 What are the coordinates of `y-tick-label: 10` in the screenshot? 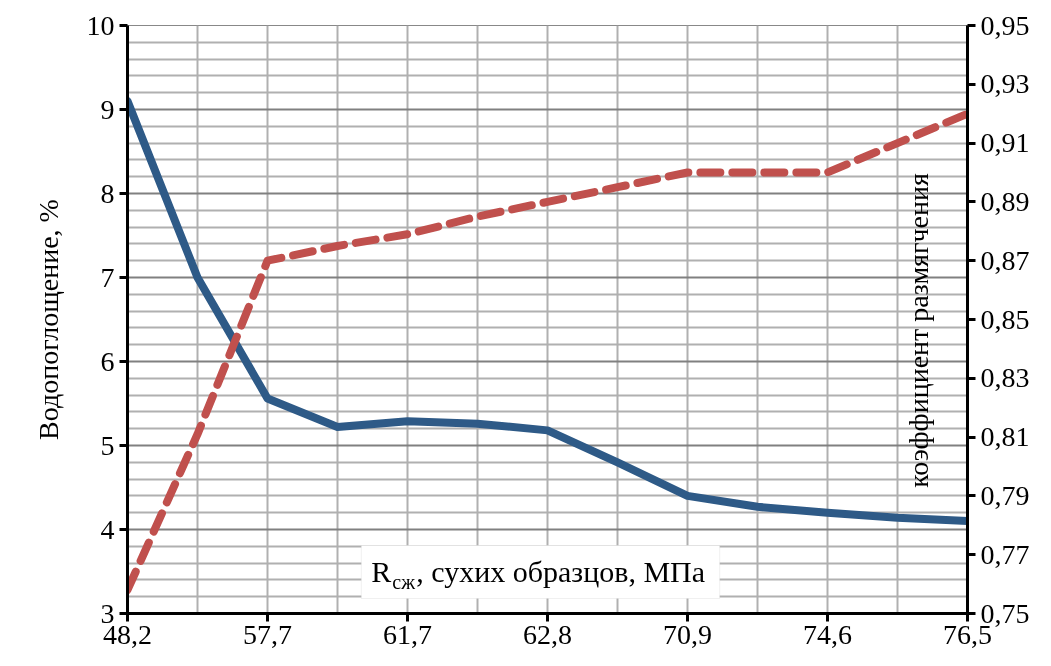 It's located at (100, 25).